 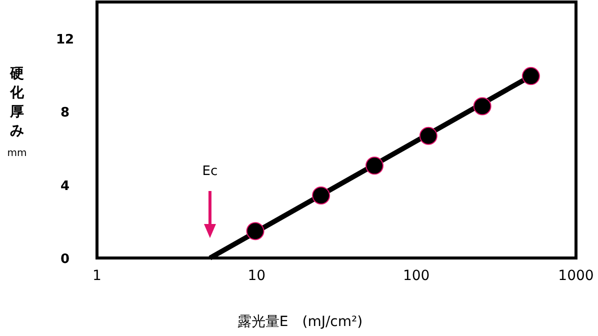 What do you see at coordinates (416, 276) in the screenshot?
I see `x-tick-label: 100` at bounding box center [416, 276].